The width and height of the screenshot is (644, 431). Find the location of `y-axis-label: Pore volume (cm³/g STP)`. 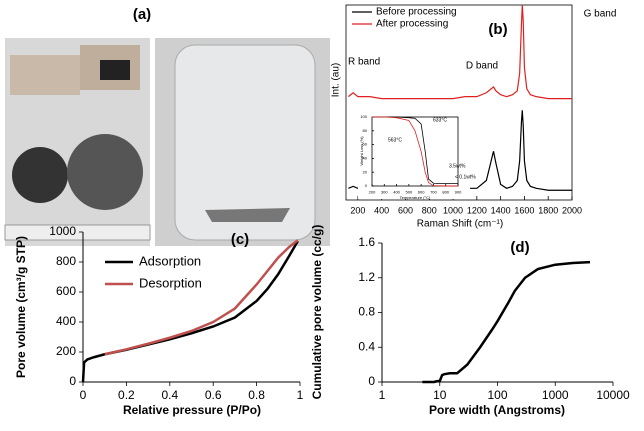

y-axis-label: Pore volume (cm³/g STP) is located at coordinates (21, 307).